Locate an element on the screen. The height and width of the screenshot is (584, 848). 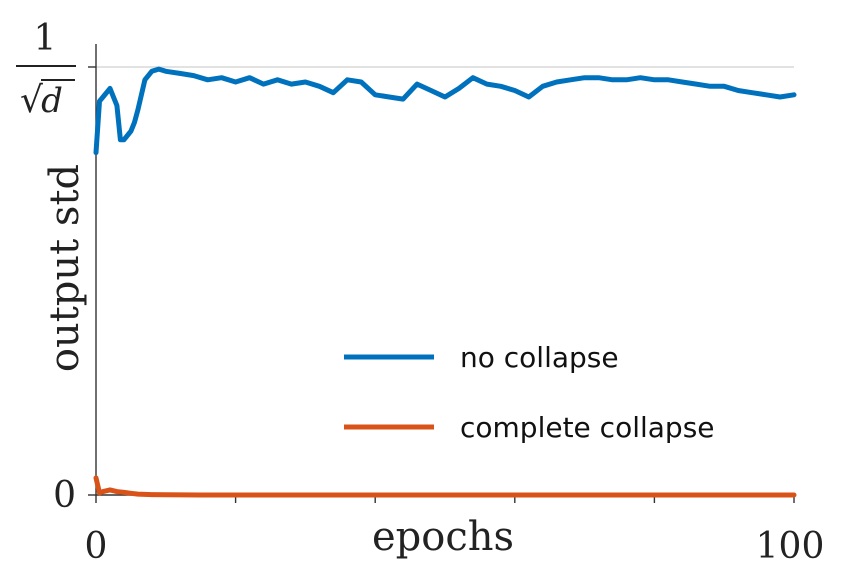
radical-sign: √ is located at coordinates (31, 100).